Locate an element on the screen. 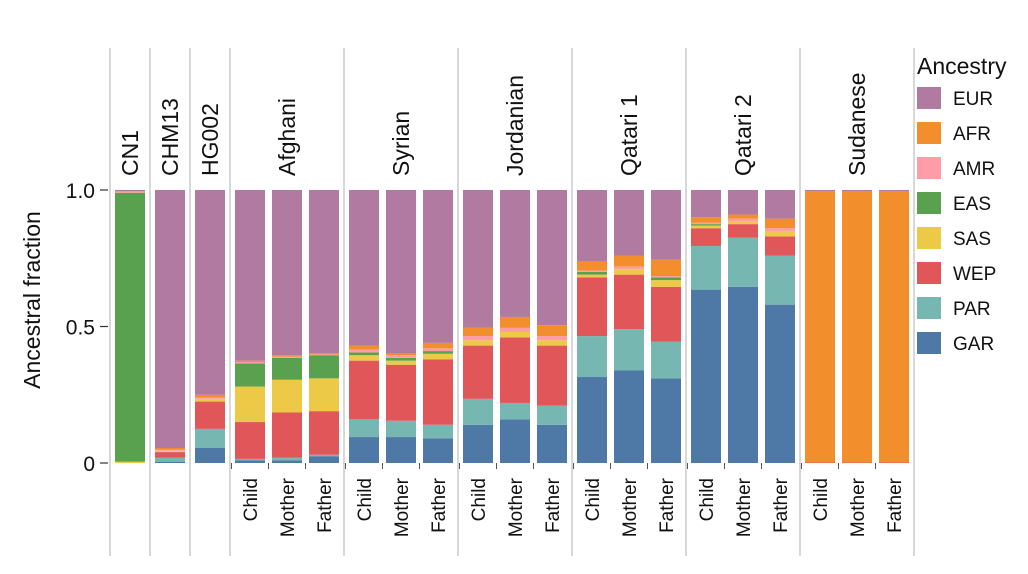  bar-segment-afghani-child-eas is located at coordinates (250, 375).